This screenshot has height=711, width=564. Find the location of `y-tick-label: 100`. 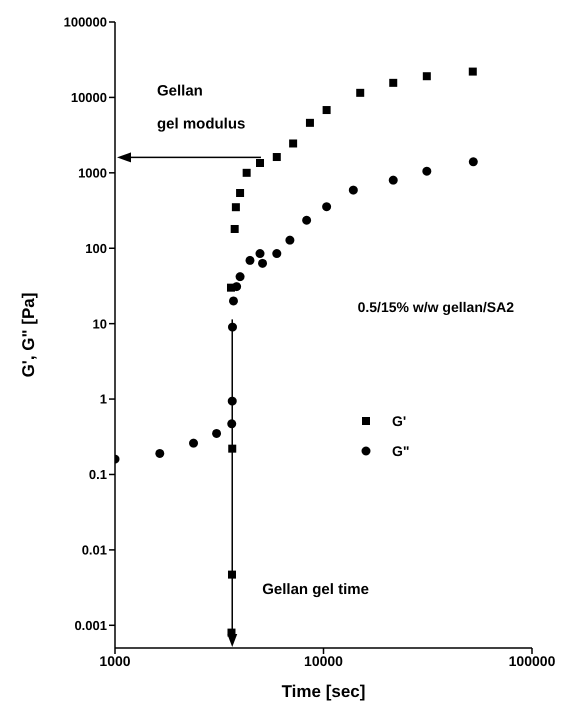

y-tick-label: 100 is located at coordinates (96, 248).